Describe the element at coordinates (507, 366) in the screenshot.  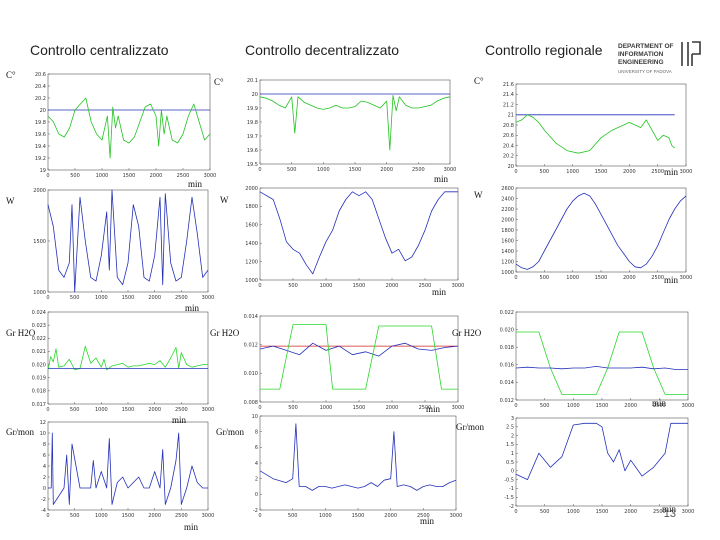
I see `y-tick-label: 0.016` at that location.